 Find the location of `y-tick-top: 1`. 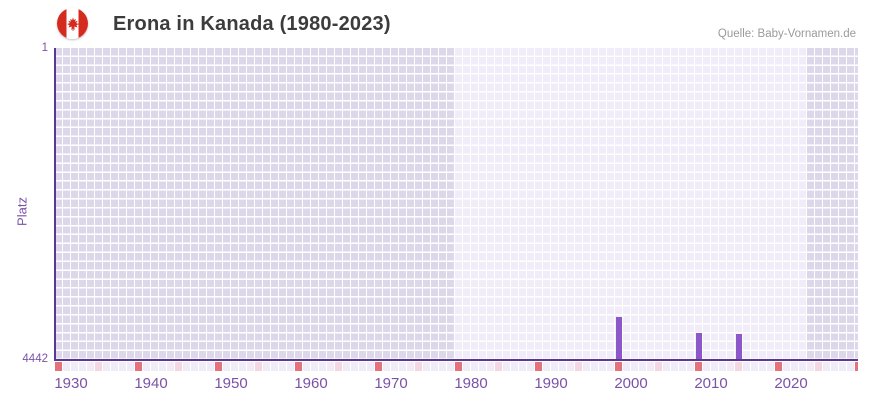

y-tick-top: 1 is located at coordinates (44, 48).